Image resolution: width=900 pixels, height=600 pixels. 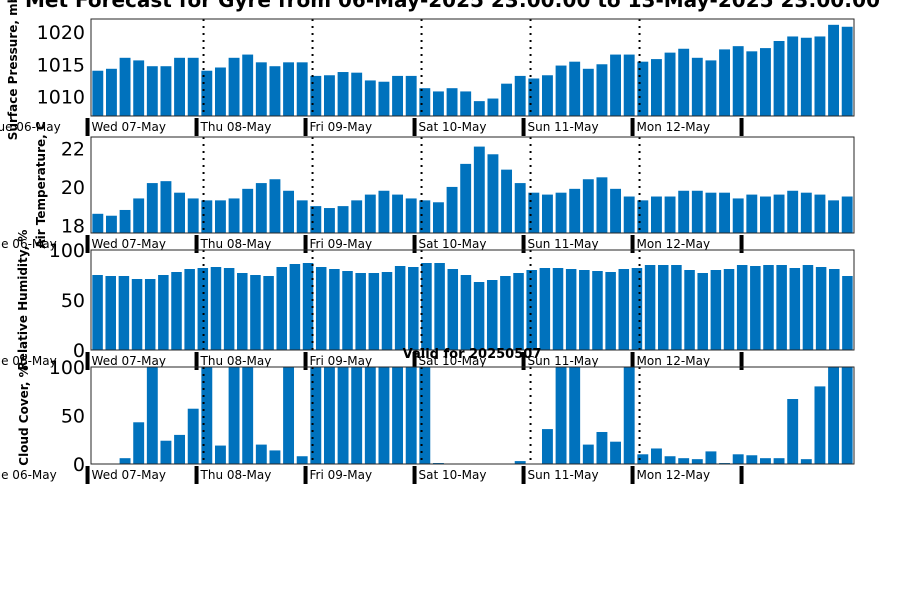 What do you see at coordinates (73, 188) in the screenshot?
I see `y-tick-panel2-1: 20` at bounding box center [73, 188].